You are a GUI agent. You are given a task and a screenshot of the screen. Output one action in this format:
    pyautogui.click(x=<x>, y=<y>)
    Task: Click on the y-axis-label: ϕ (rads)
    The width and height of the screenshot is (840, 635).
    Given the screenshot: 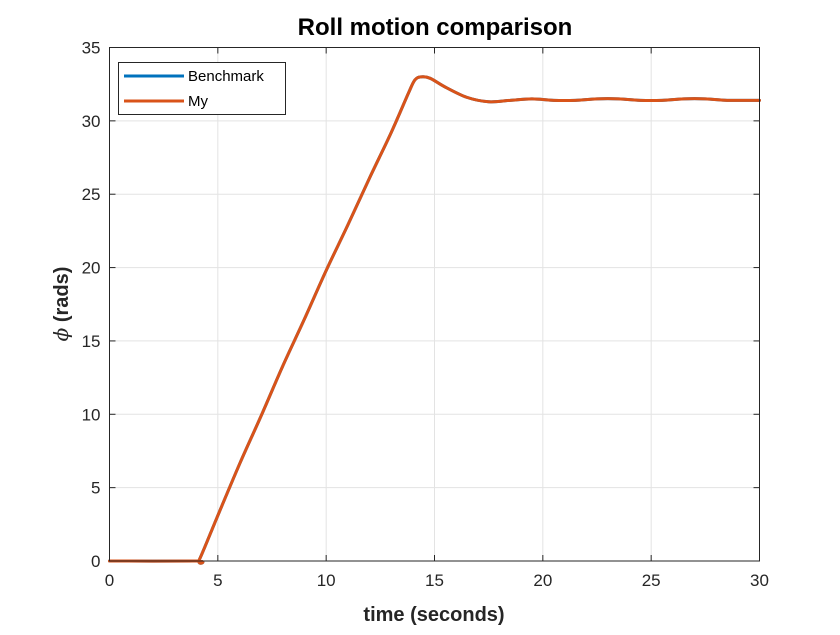 What is the action you would take?
    pyautogui.click(x=61, y=304)
    